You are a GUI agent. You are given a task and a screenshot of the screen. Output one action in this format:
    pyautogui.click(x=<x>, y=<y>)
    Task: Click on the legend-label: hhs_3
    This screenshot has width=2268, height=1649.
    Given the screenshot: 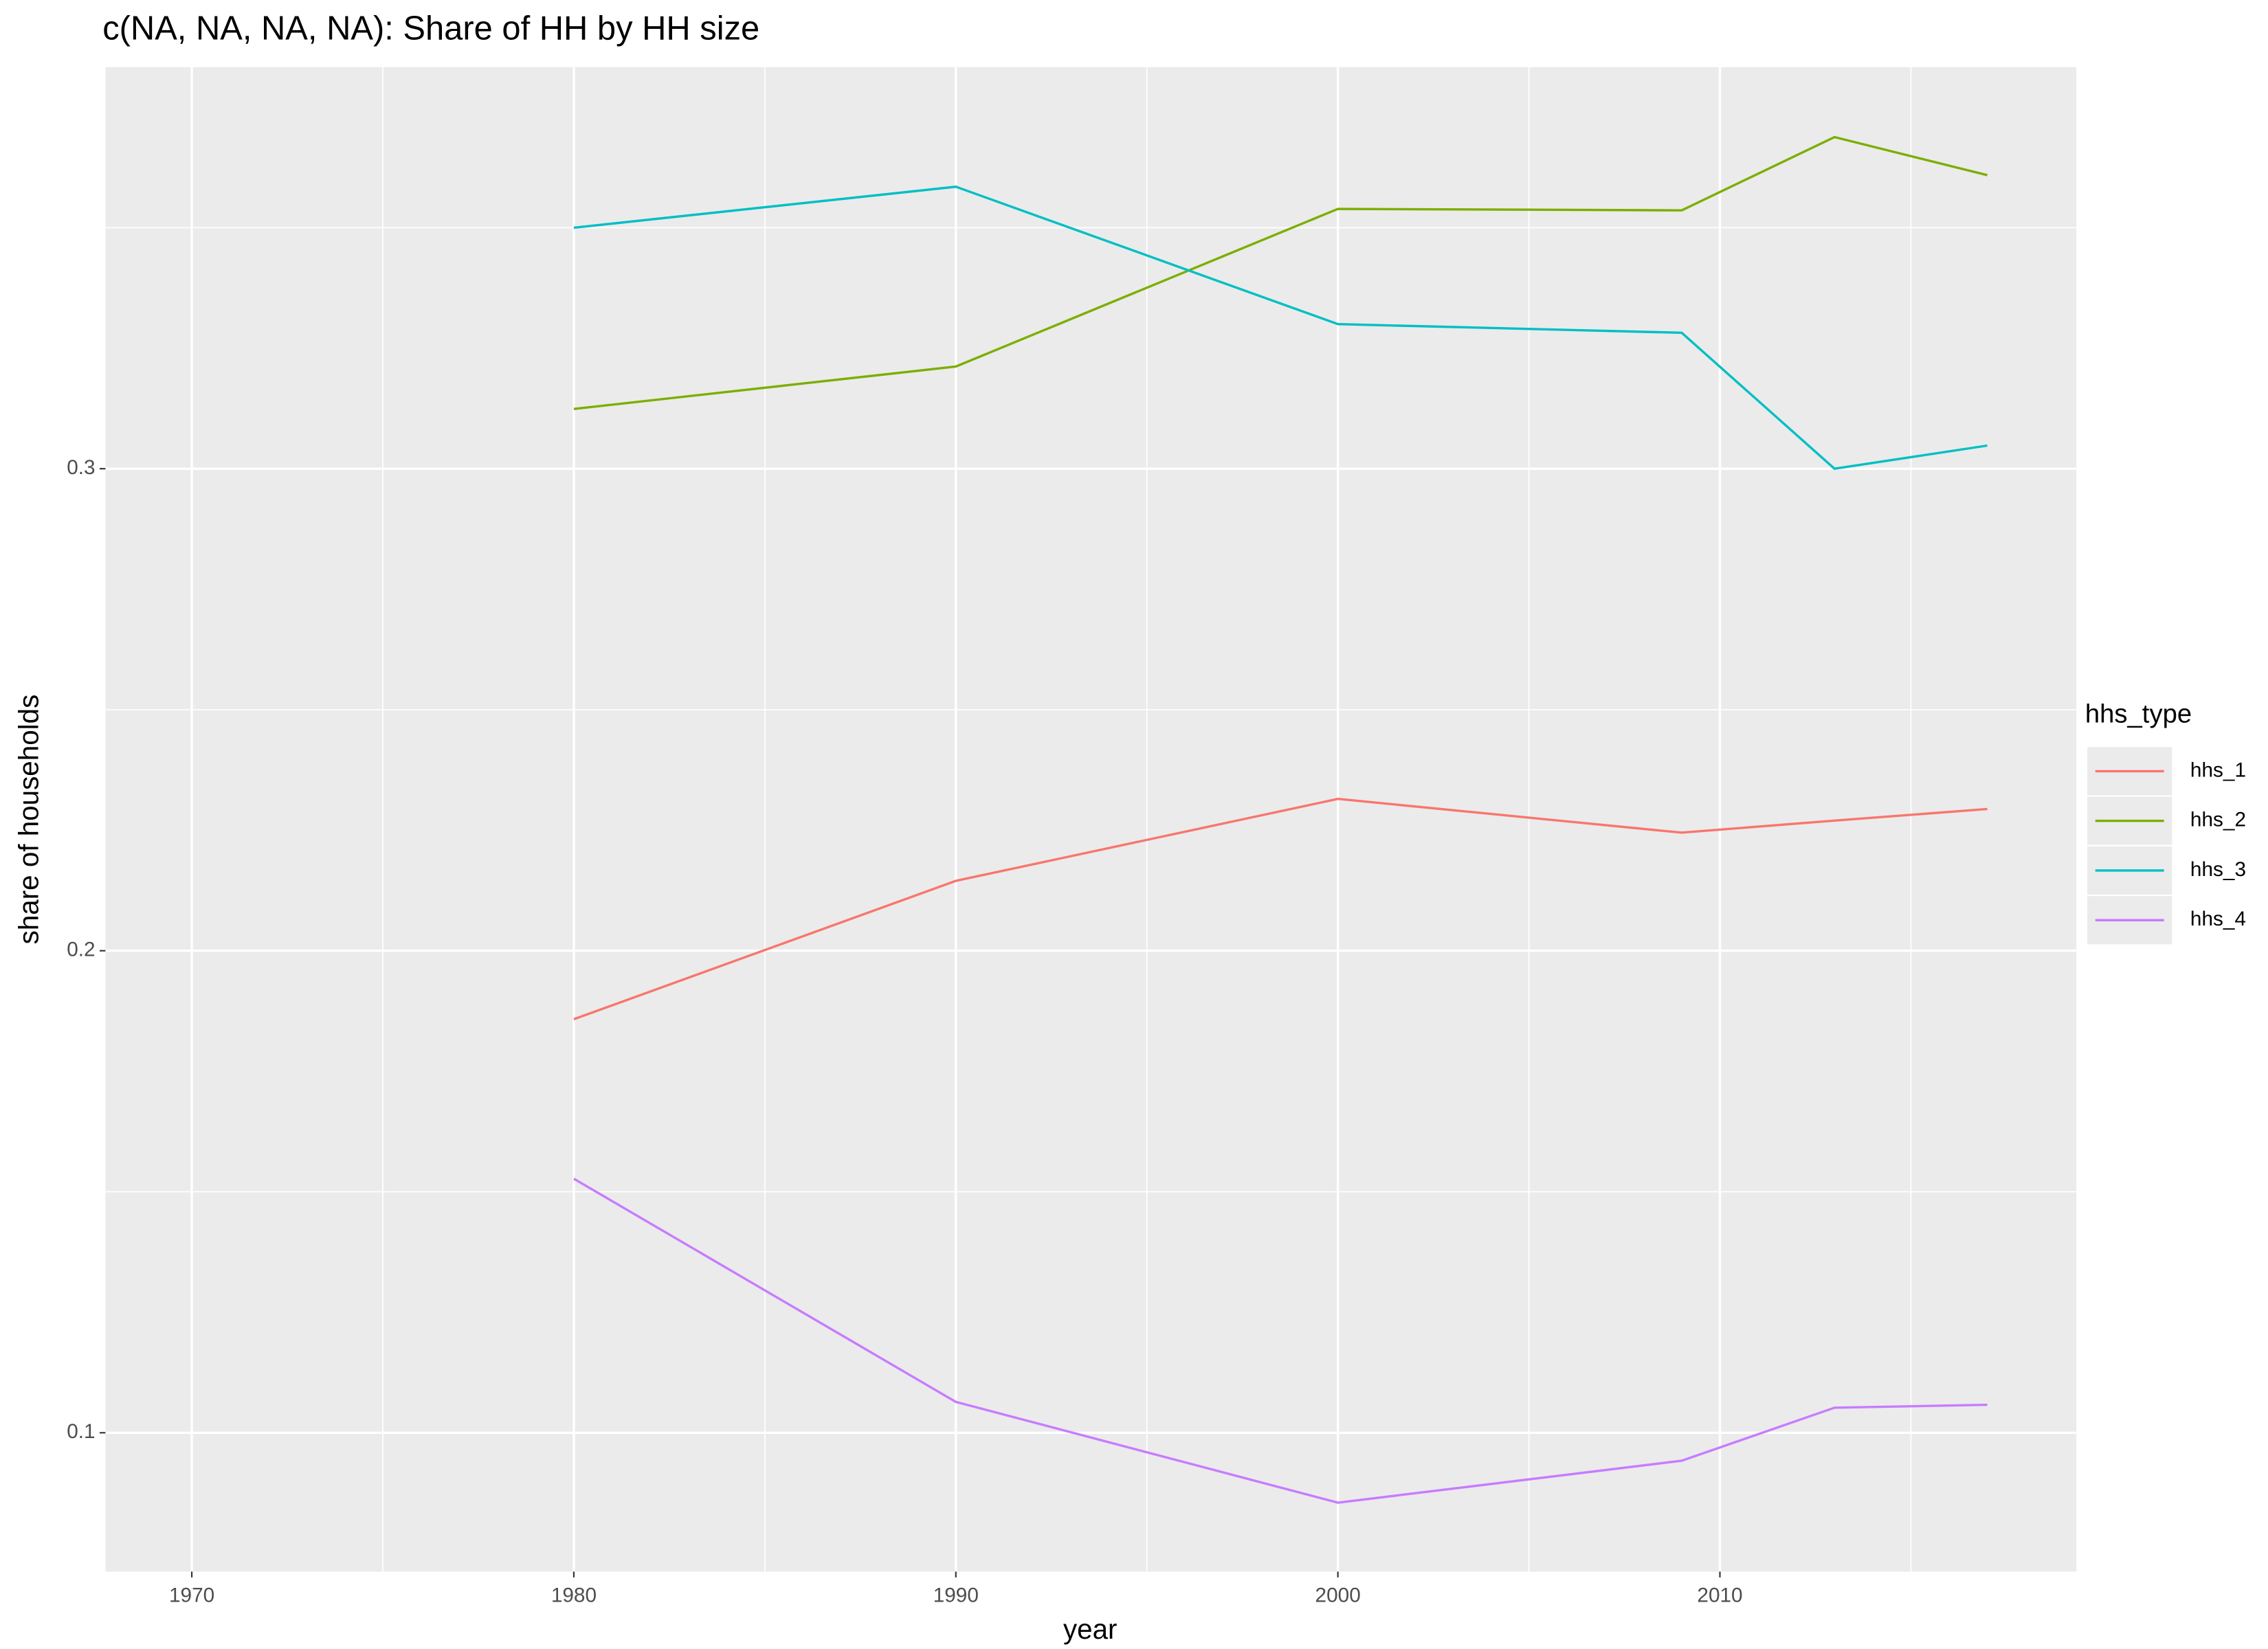 What is the action you would take?
    pyautogui.click(x=2218, y=869)
    